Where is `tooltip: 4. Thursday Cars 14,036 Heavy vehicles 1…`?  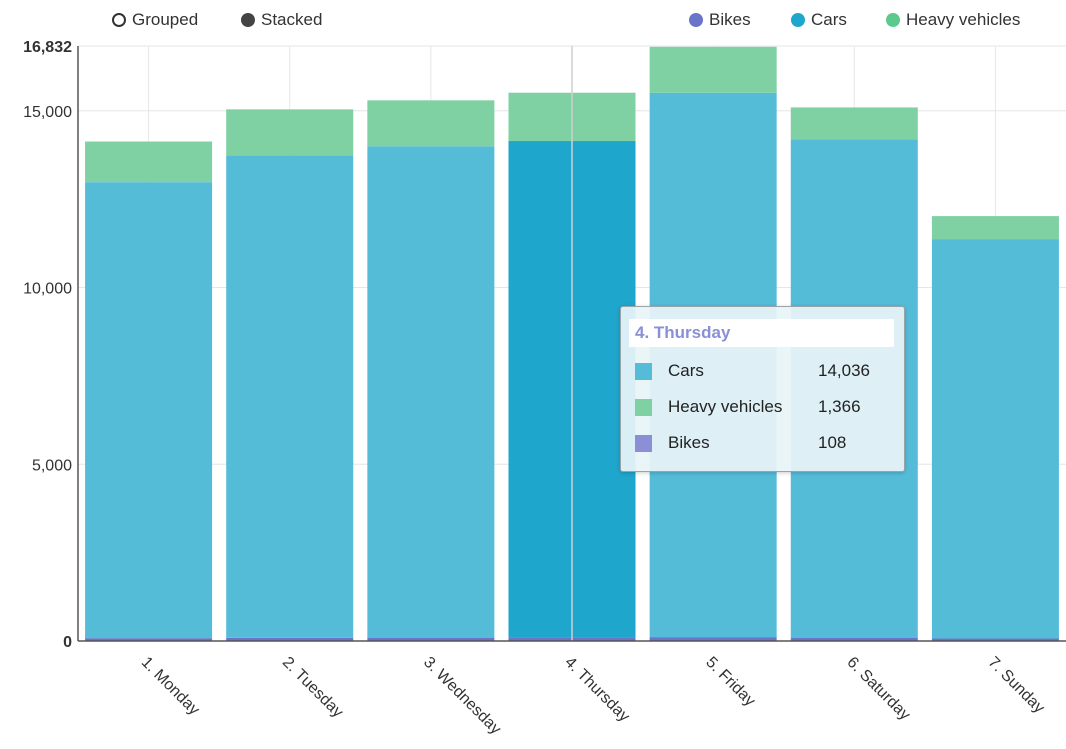
tooltip: 4. Thursday Cars 14,036 Heavy vehicles 1… is located at coordinates (762, 389).